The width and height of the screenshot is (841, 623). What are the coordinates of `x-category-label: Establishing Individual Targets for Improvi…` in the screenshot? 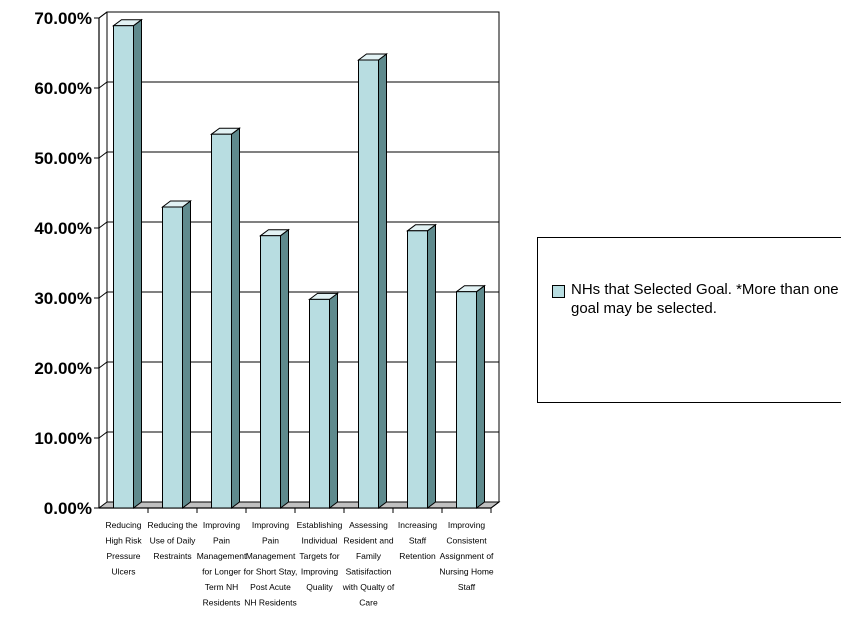 It's located at (320, 556).